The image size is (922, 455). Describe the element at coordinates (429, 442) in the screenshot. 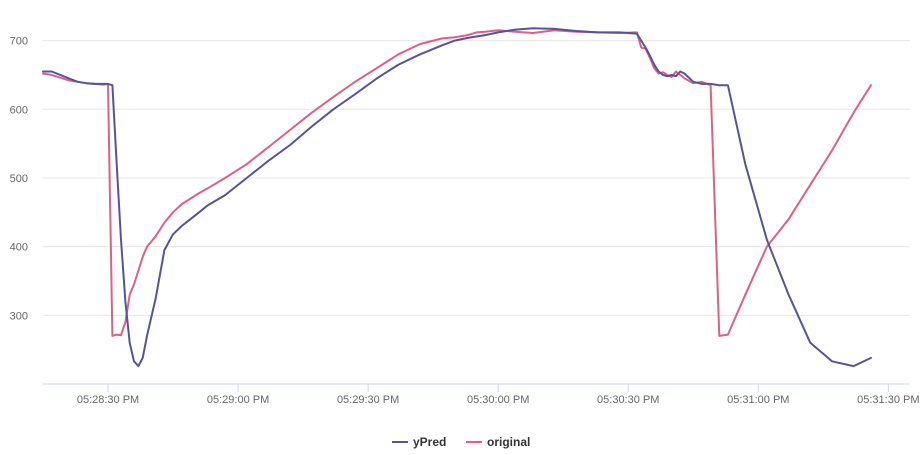

I see `legend-label-ypred: yPred` at that location.